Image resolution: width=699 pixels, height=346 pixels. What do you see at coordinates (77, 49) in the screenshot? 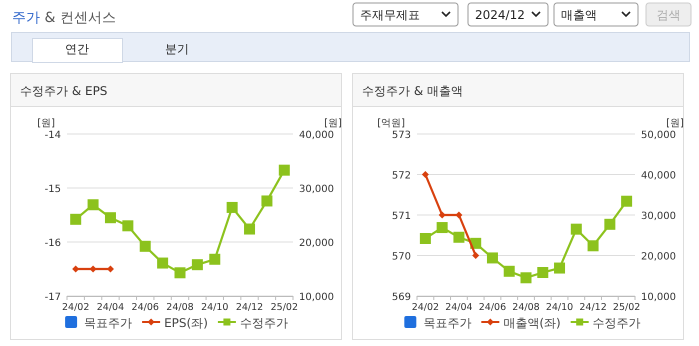
I see `text: 연간` at bounding box center [77, 49].